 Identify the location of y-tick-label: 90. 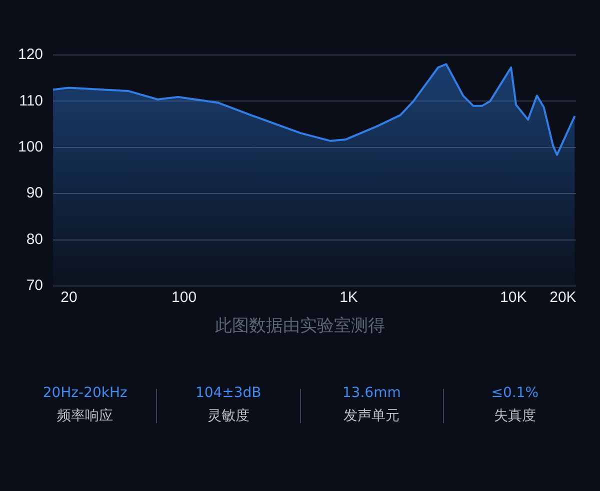
(35, 193).